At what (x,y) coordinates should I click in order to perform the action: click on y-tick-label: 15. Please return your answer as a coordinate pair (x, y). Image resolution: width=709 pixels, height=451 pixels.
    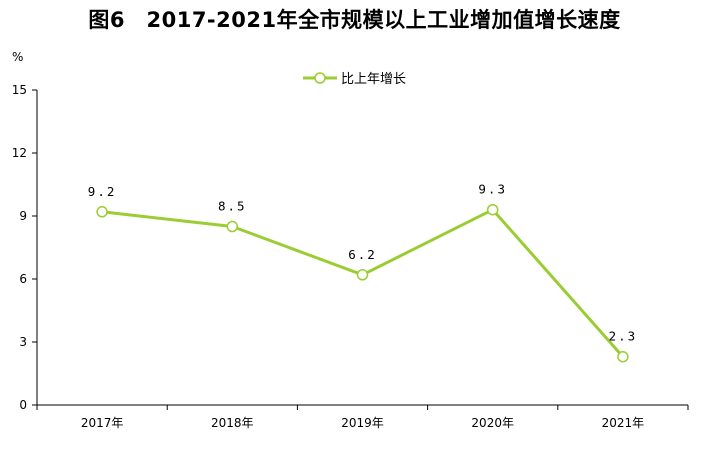
    Looking at the image, I should click on (19, 90).